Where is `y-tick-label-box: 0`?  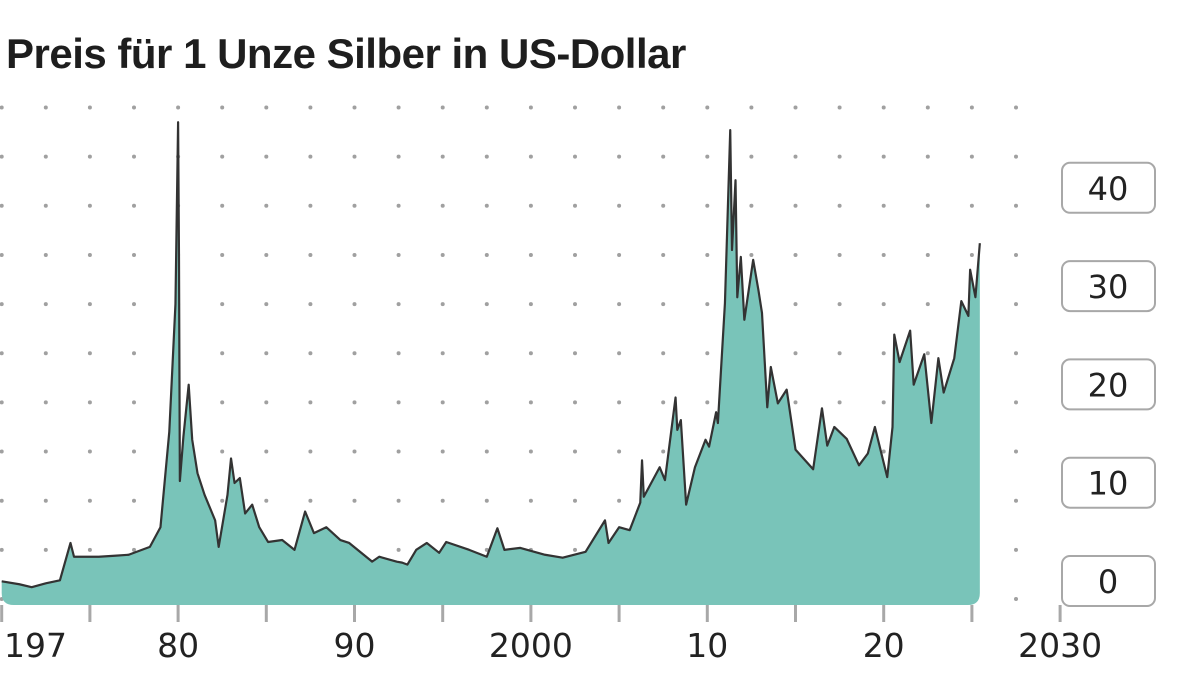 y-tick-label-box: 0 is located at coordinates (1108, 581).